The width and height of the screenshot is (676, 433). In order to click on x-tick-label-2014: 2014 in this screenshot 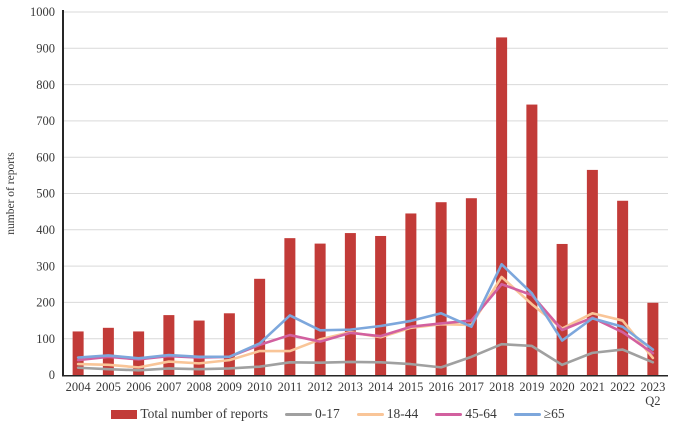, I will do `click(381, 387)`.